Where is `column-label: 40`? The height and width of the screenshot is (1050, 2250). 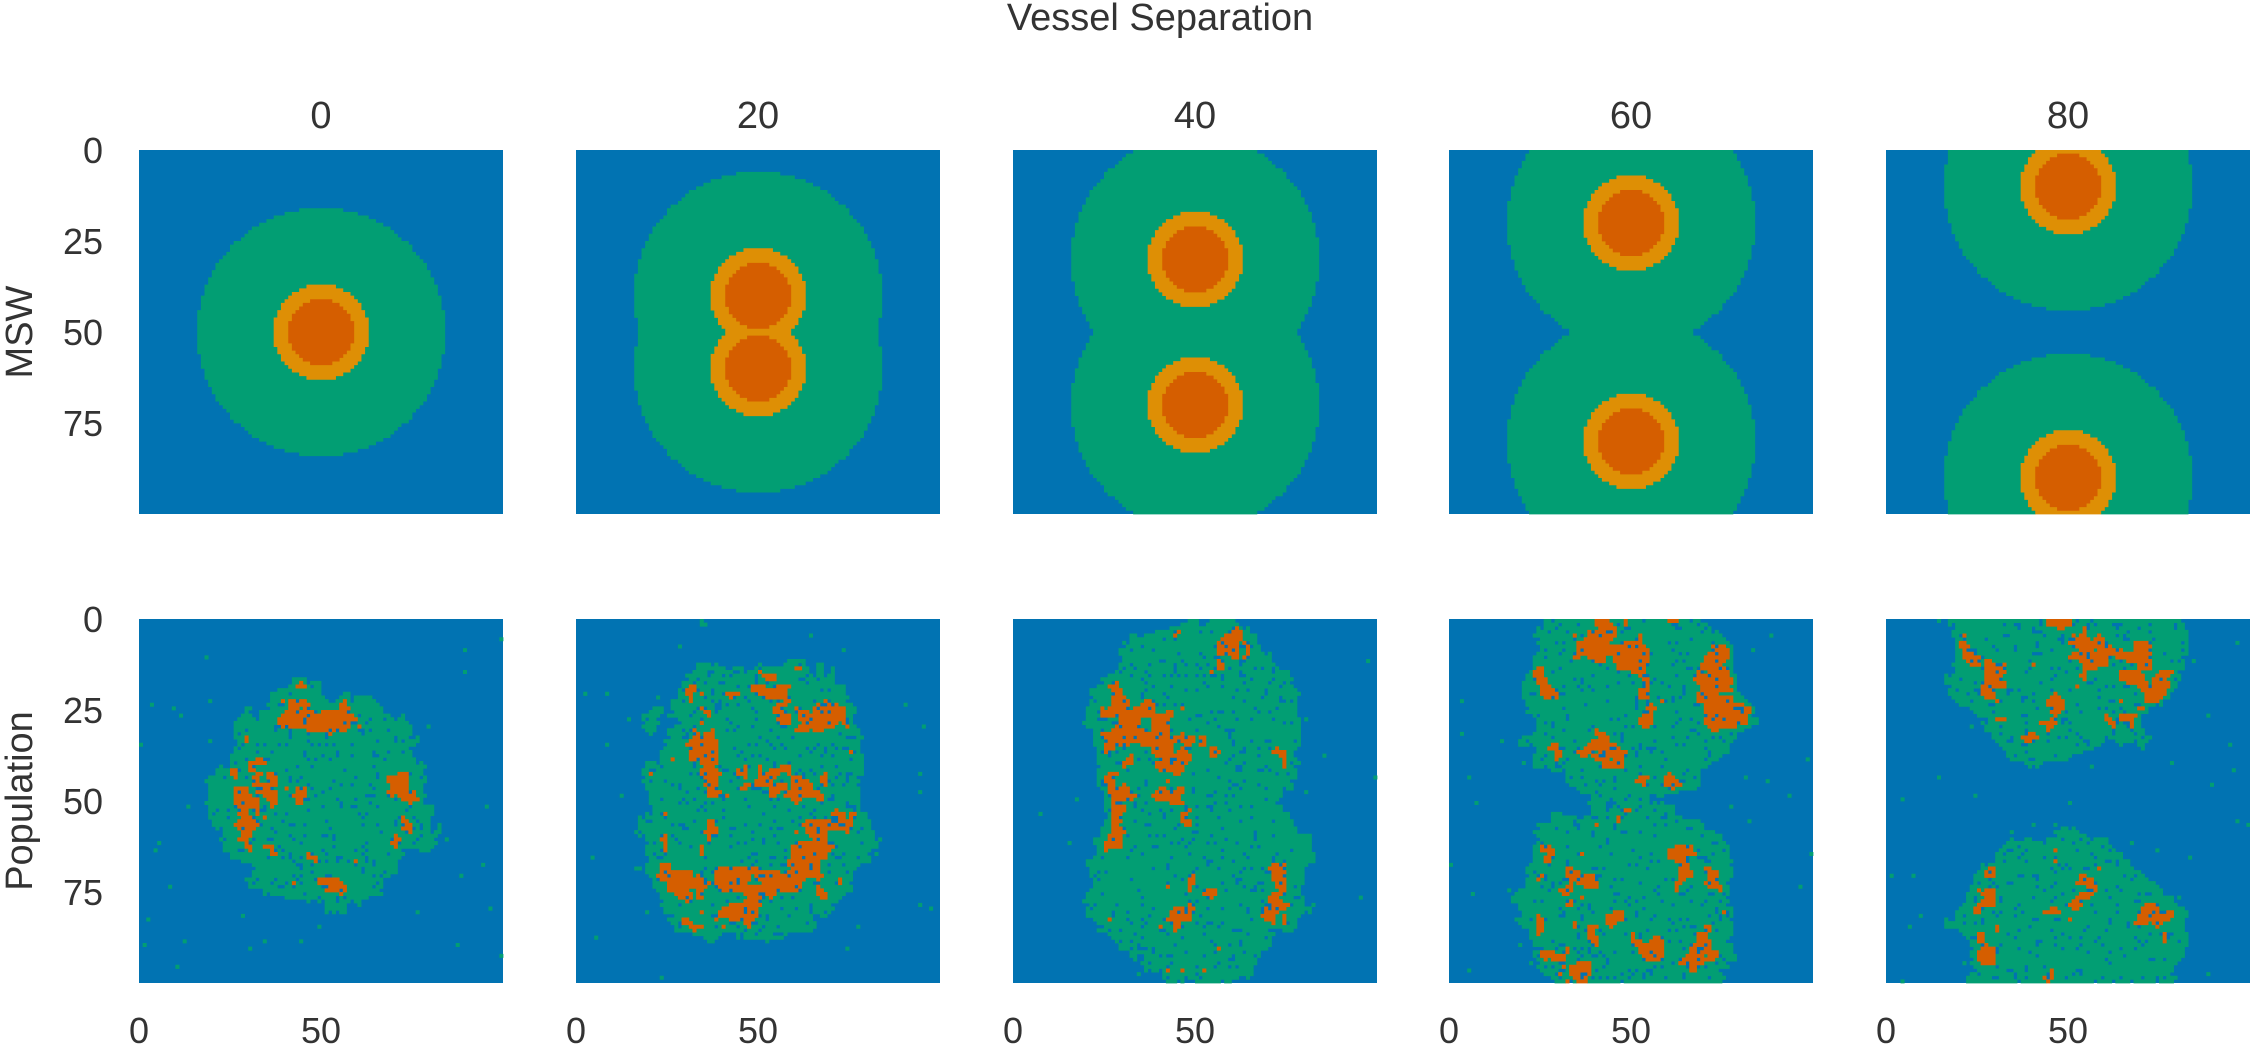 column-label: 40 is located at coordinates (1195, 116).